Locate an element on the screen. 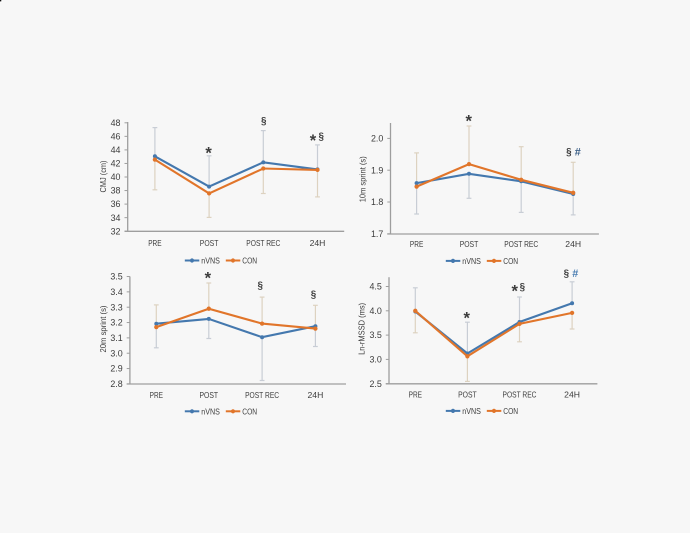 This screenshot has height=533, width=690. svg-text: 44 is located at coordinates (116, 150).